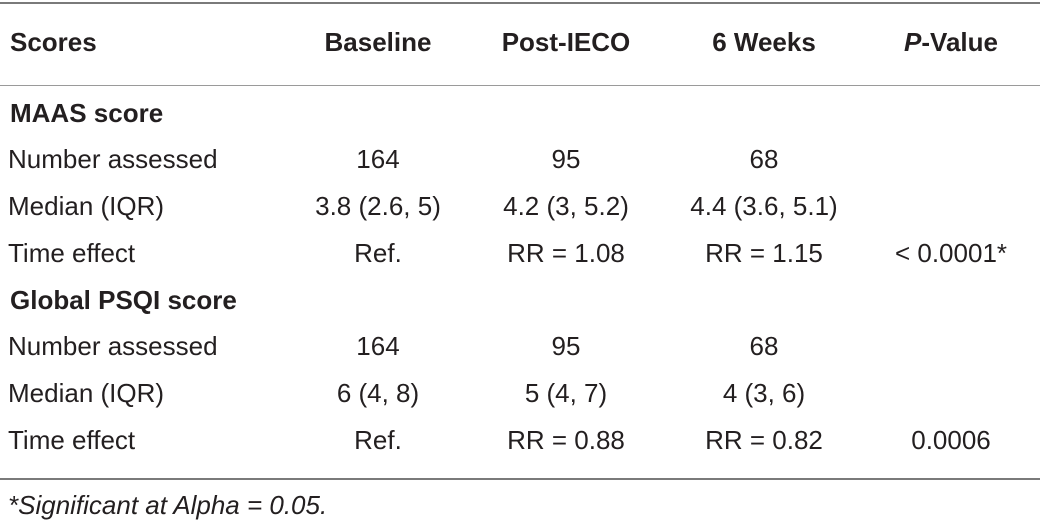 The height and width of the screenshot is (528, 1040). Describe the element at coordinates (378, 41) in the screenshot. I see `header-baseline: Baseline` at that location.